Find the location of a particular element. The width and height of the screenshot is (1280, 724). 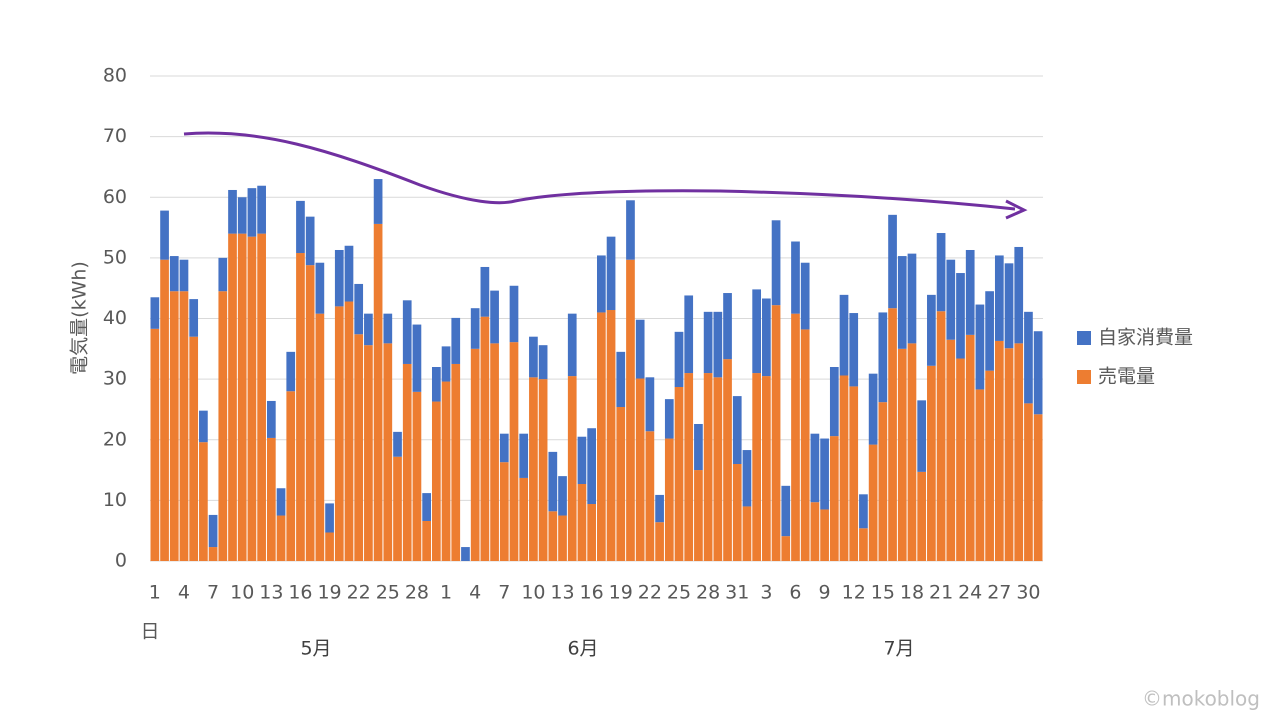

legend-label: 自家消費量 is located at coordinates (1145, 338).